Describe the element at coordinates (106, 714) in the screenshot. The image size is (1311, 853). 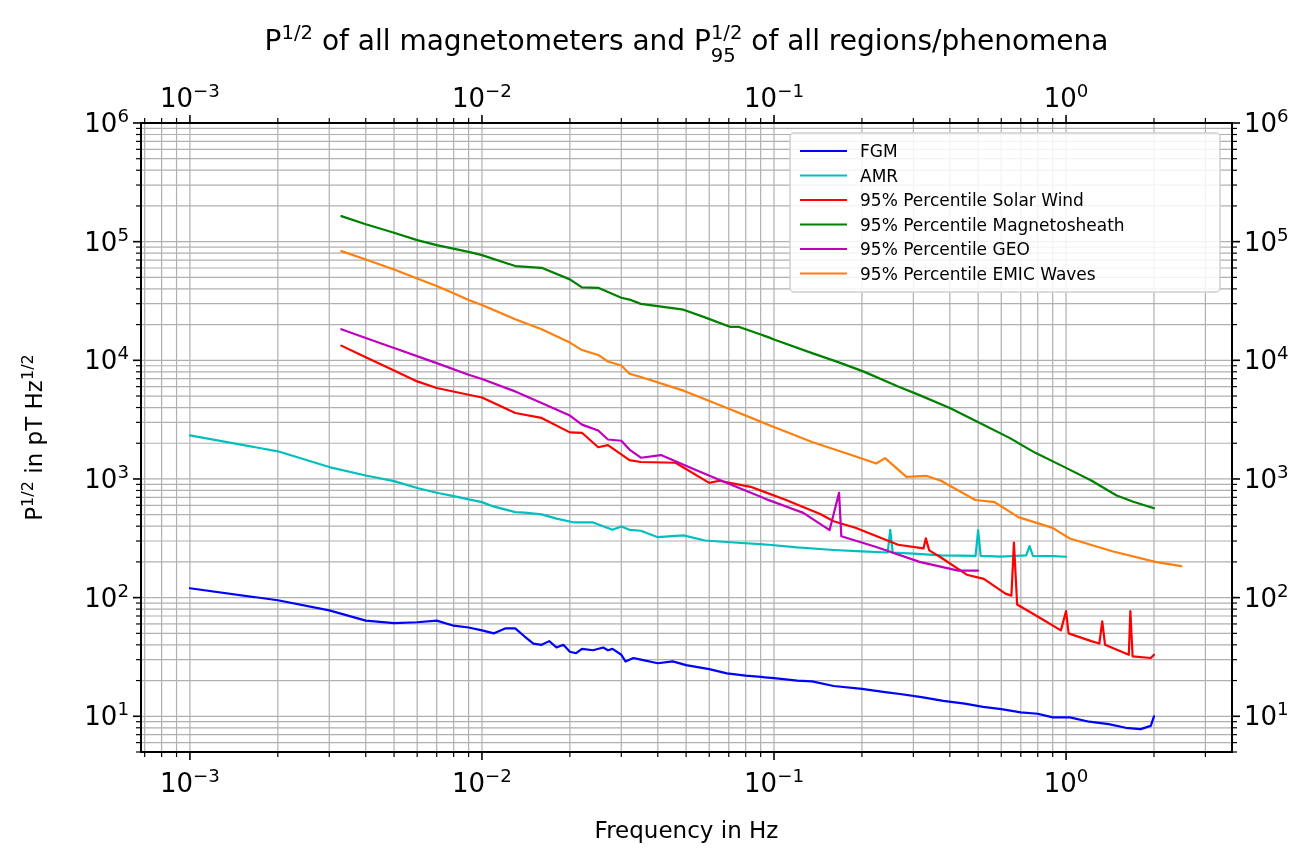
I see `text: 10$^{1}$` at that location.